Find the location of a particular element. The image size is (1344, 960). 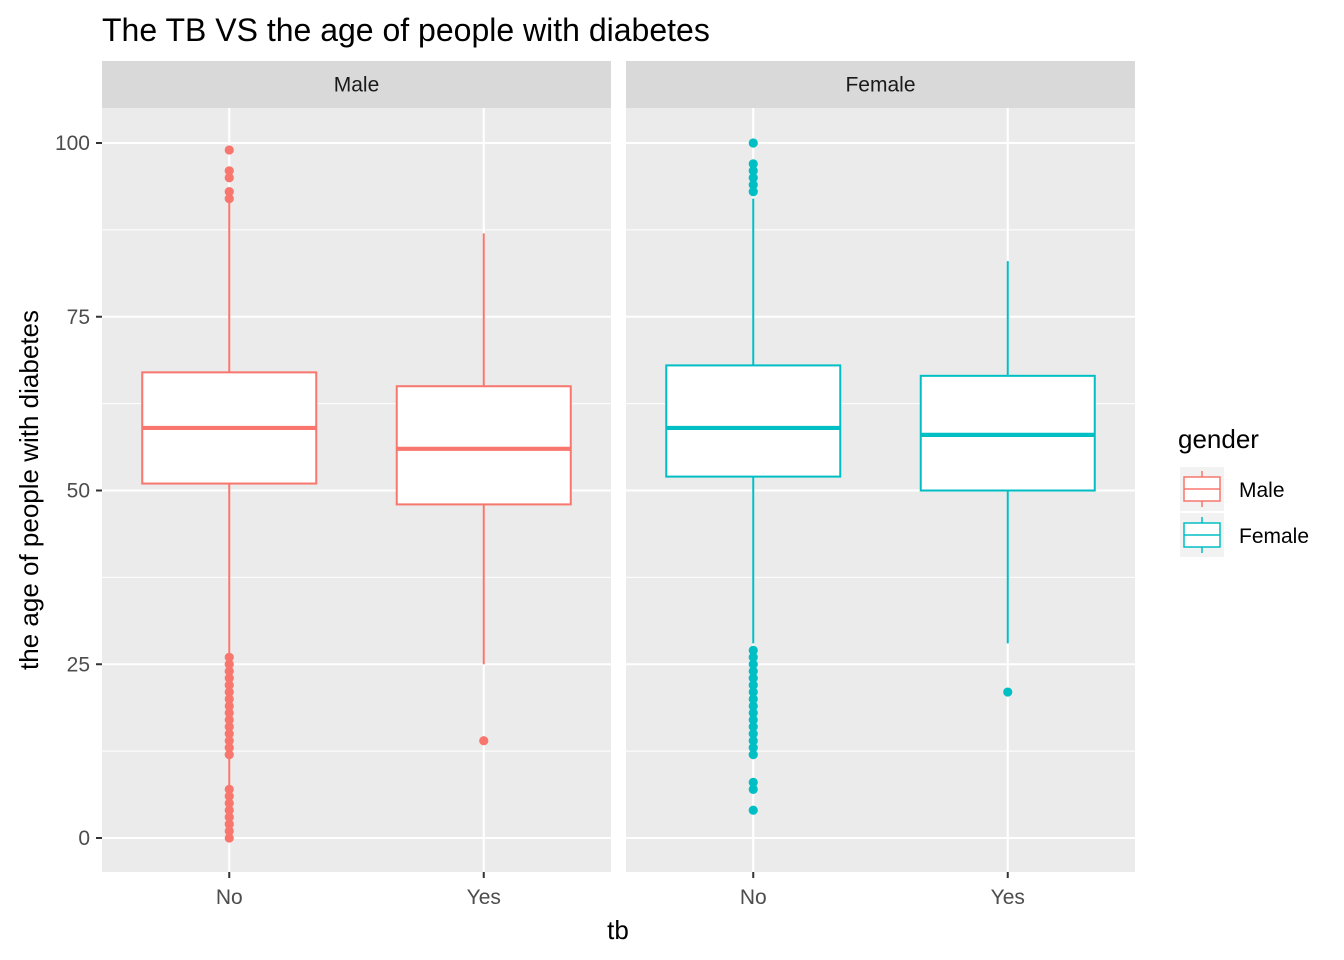

box-male-no is located at coordinates (229, 494).